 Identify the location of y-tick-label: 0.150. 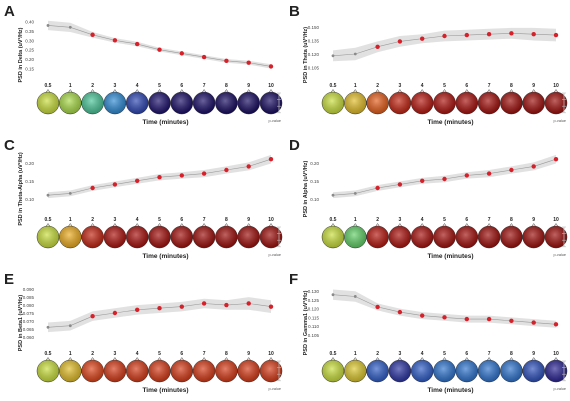
(314, 27).